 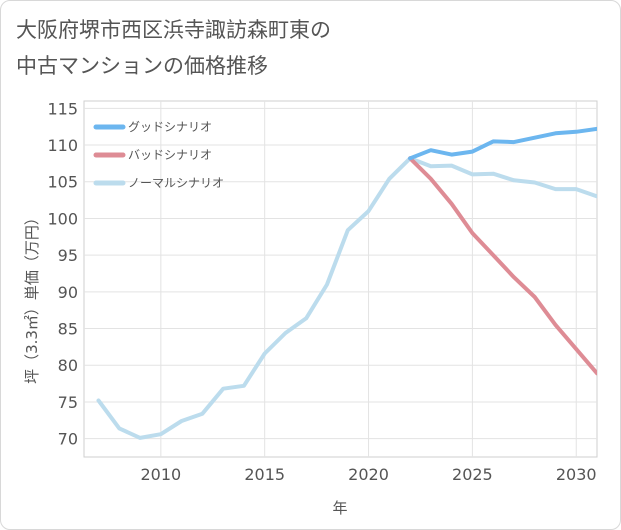 I want to click on y-axis-label: 坪（3.3㎡）単価（万円）, so click(x=32, y=297).